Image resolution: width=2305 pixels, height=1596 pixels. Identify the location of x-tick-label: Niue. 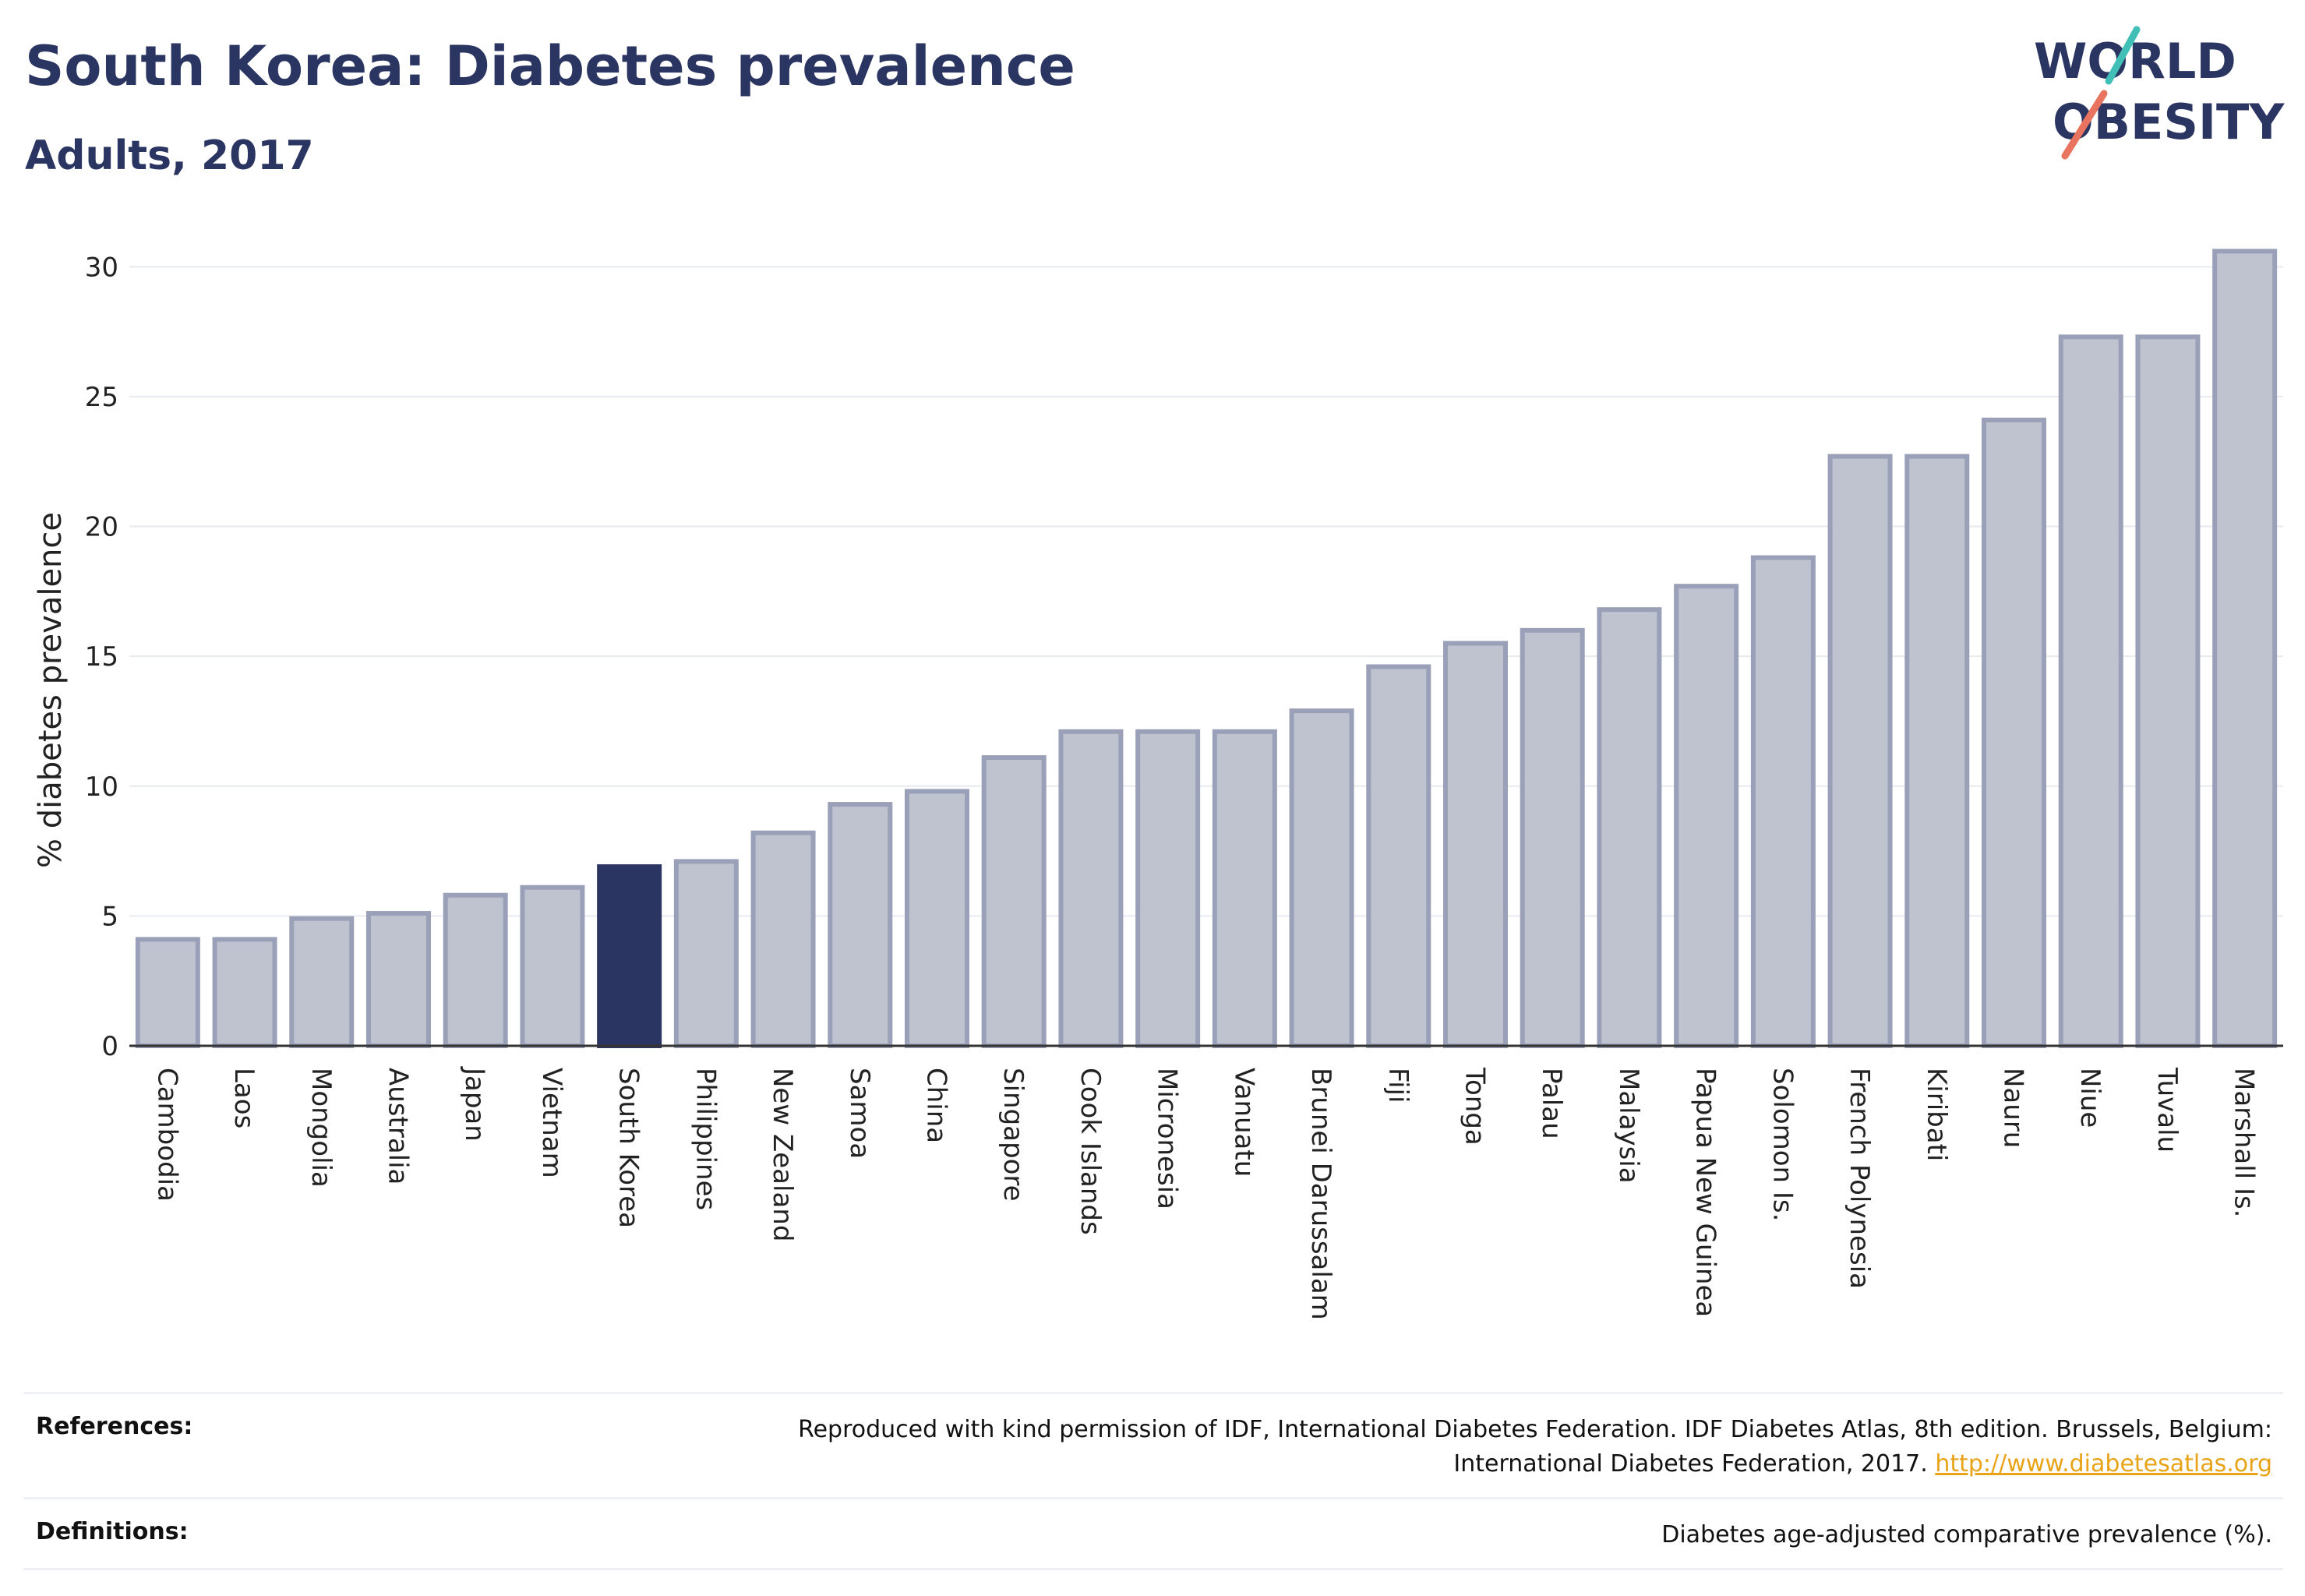
(2090, 1098).